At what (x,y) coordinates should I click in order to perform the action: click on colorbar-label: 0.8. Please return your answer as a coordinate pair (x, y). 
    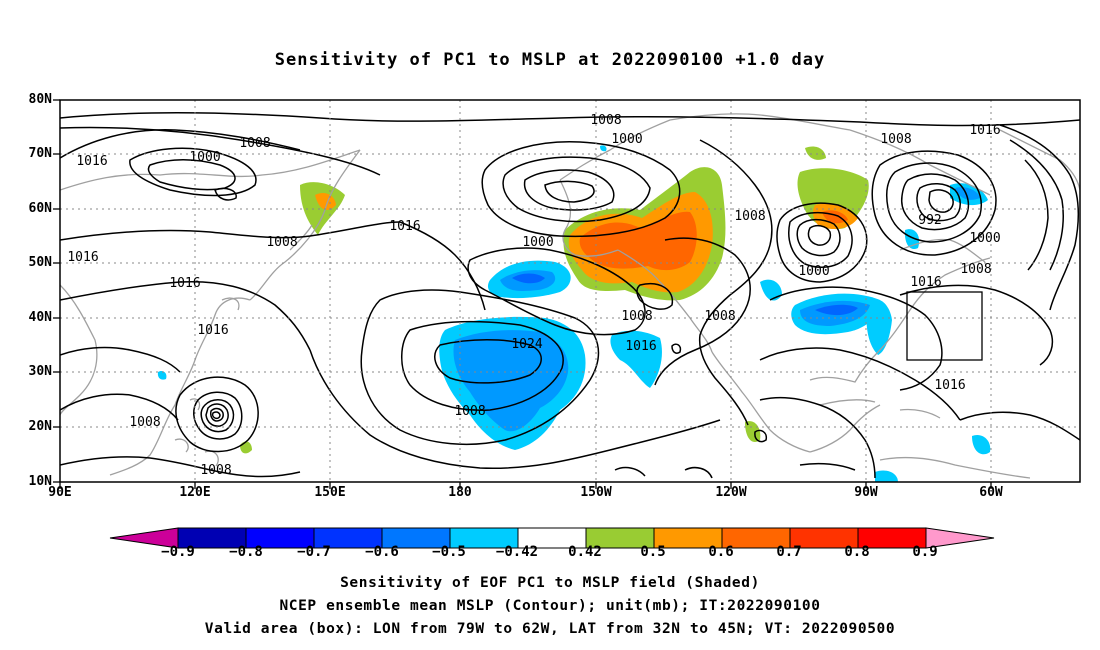
    Looking at the image, I should click on (857, 552).